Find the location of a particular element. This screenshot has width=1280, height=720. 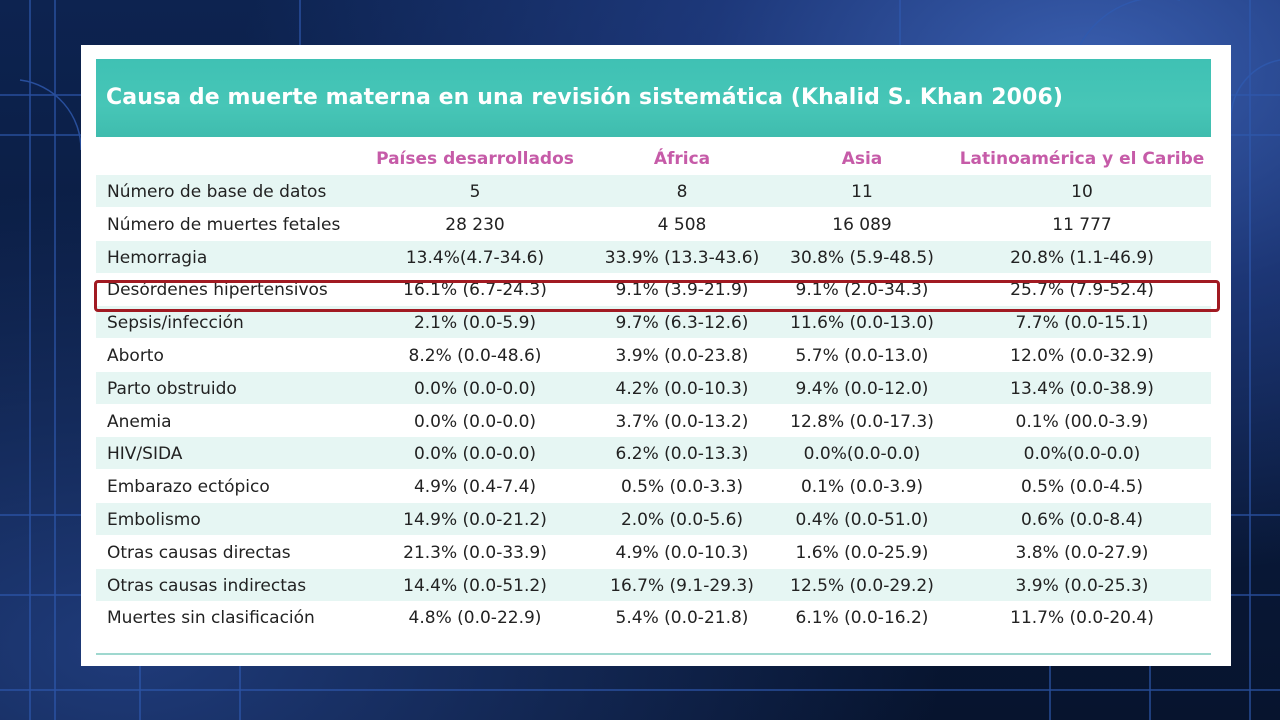

table-cell: 0.6% (0.0-8.4) is located at coordinates (1082, 520).